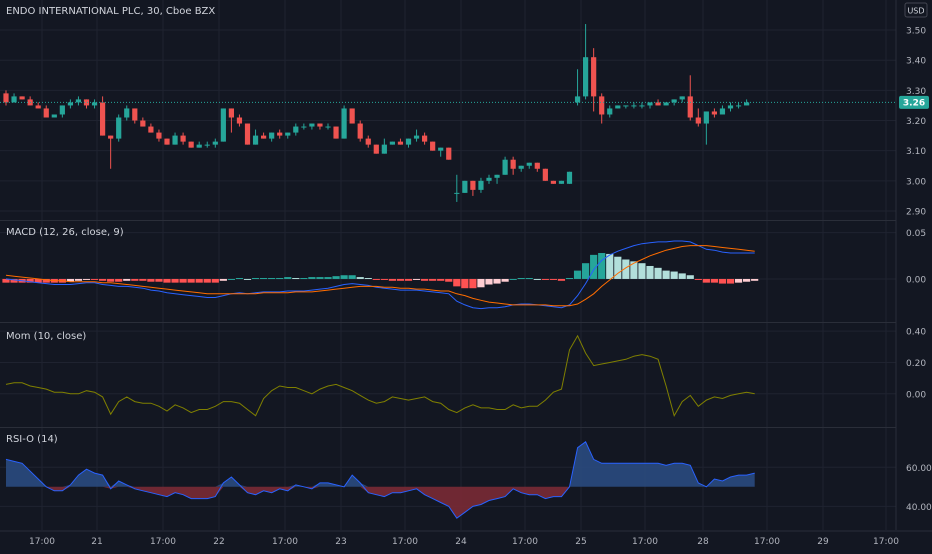  What do you see at coordinates (110, 11) in the screenshot?
I see `symbol-title: ENDO INTERNATIONAL PLC, 30, Cboe BZX` at bounding box center [110, 11].